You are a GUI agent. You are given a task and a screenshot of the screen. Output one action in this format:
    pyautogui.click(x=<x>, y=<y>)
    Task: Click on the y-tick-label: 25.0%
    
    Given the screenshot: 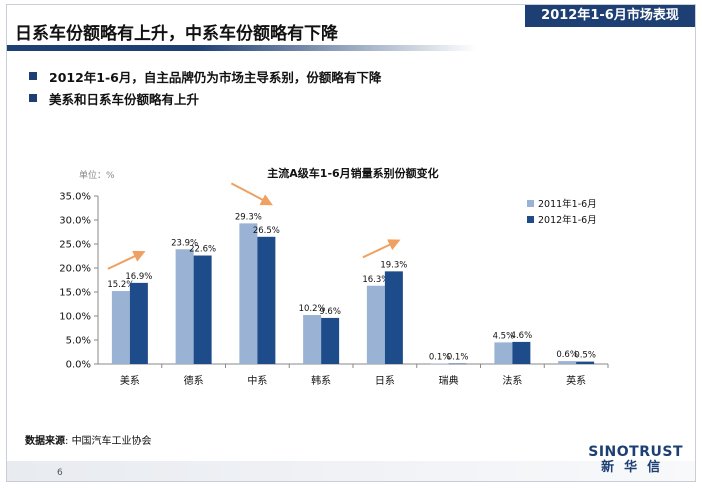 What is the action you would take?
    pyautogui.click(x=75, y=245)
    